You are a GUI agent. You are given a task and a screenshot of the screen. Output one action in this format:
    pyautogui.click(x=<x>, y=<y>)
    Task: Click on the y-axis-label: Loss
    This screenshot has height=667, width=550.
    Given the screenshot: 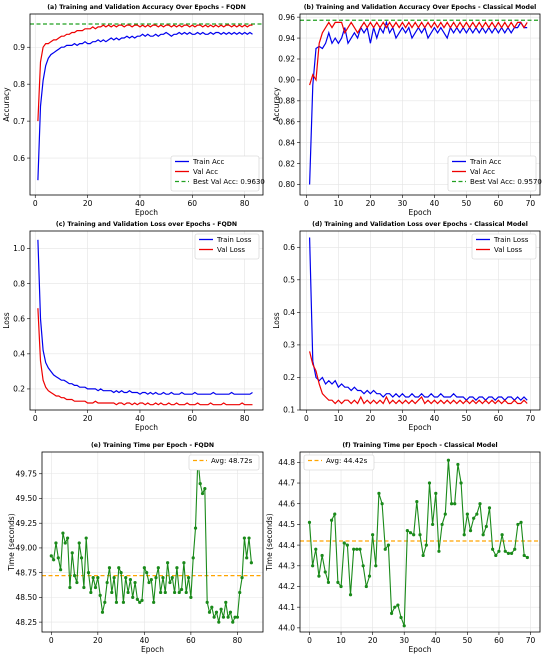 What is the action you would take?
    pyautogui.click(x=276, y=320)
    